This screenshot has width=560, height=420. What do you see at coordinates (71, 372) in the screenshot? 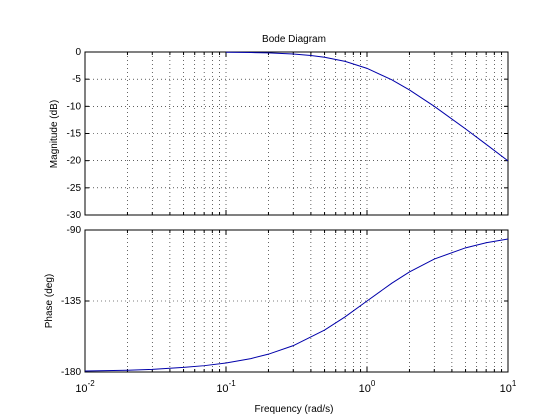
I see `phase-ytick-label: -180` at bounding box center [71, 372].